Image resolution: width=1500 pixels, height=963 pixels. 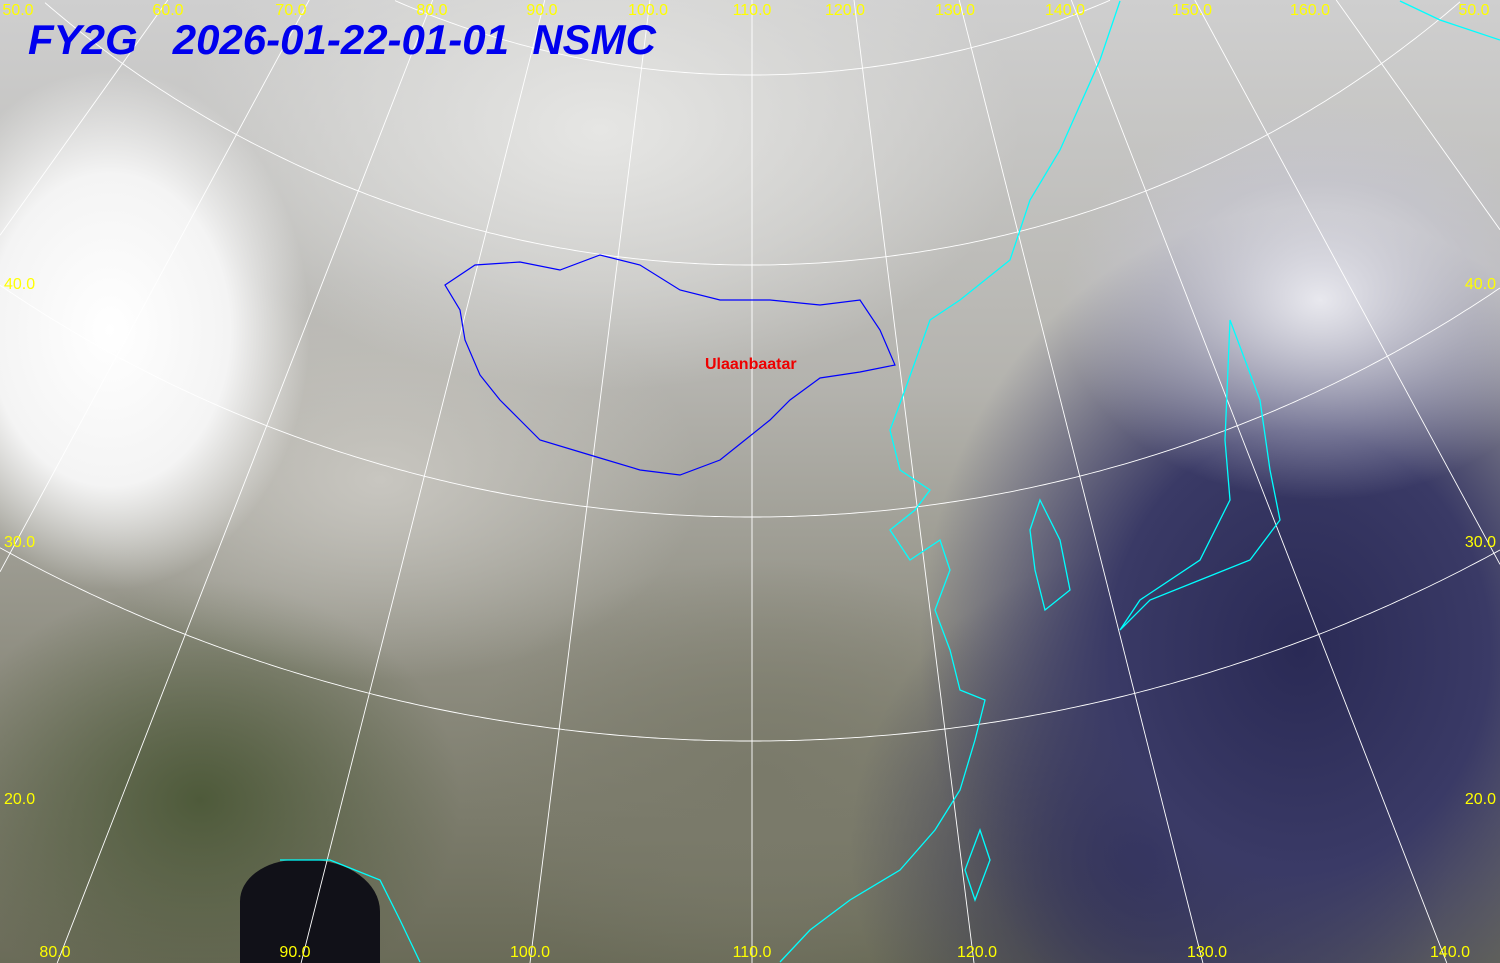 I want to click on right-lat-label: 30.0, so click(x=1480, y=542).